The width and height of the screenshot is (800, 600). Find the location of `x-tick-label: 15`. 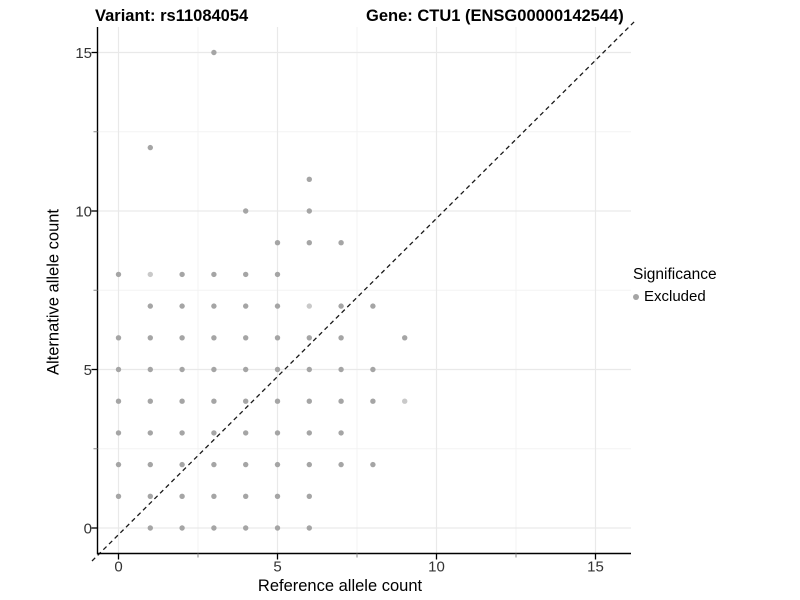

x-tick-label: 15 is located at coordinates (595, 567).